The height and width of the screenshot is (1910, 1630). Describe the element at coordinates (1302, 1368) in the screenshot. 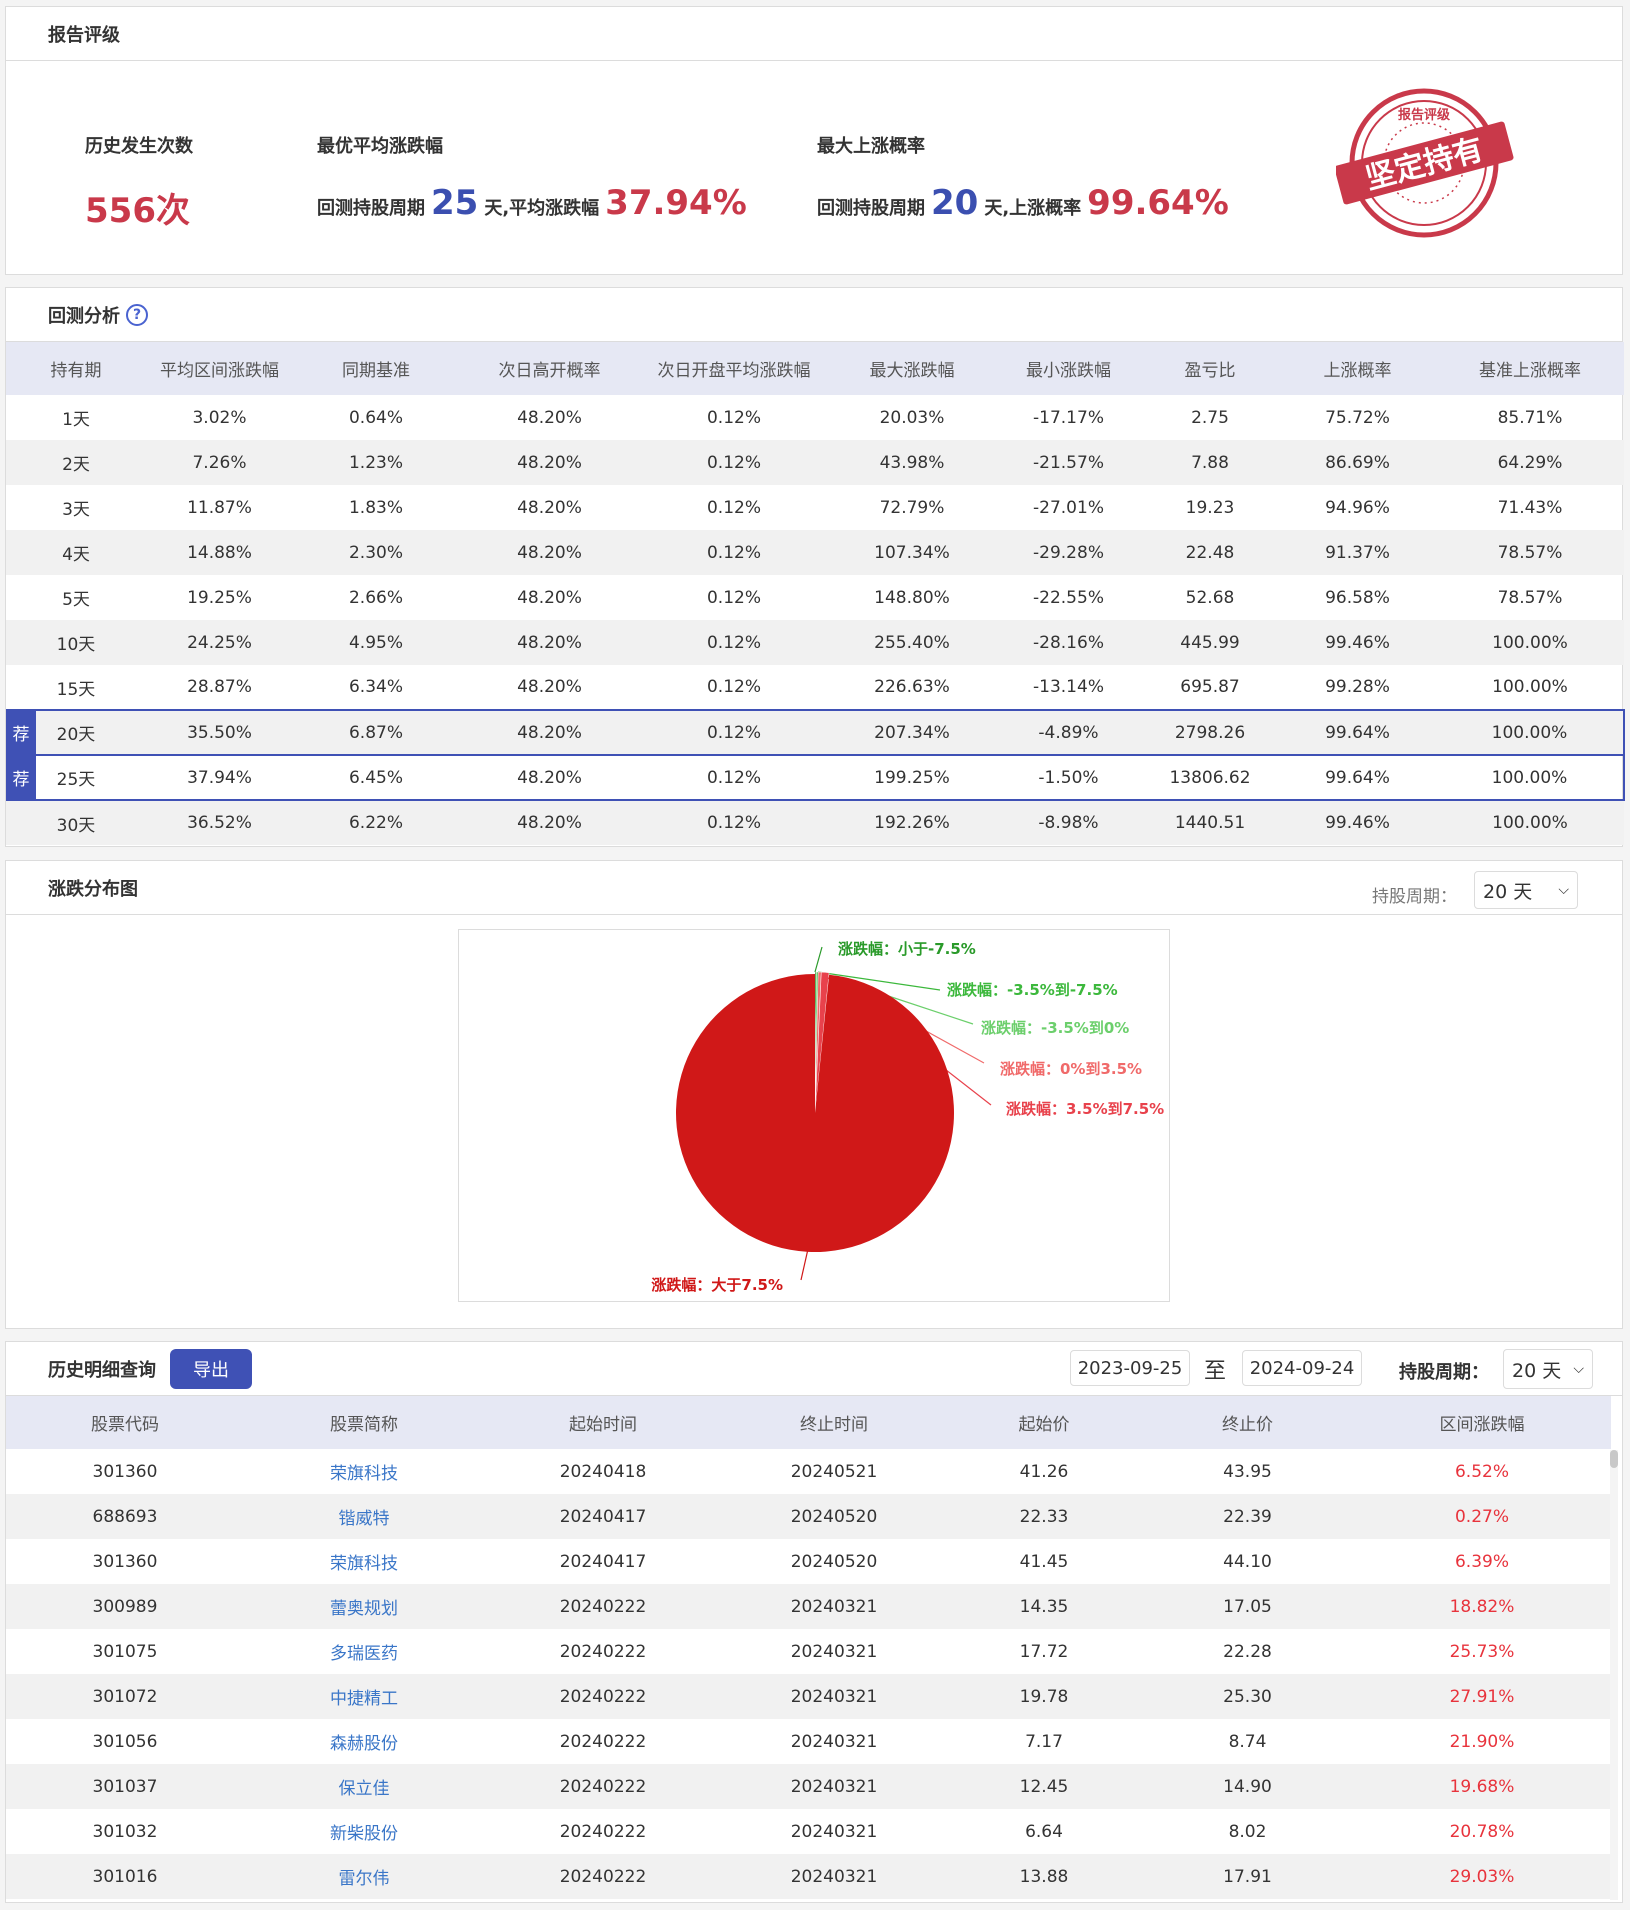

I see `date-to-input: 2024-09-24` at that location.